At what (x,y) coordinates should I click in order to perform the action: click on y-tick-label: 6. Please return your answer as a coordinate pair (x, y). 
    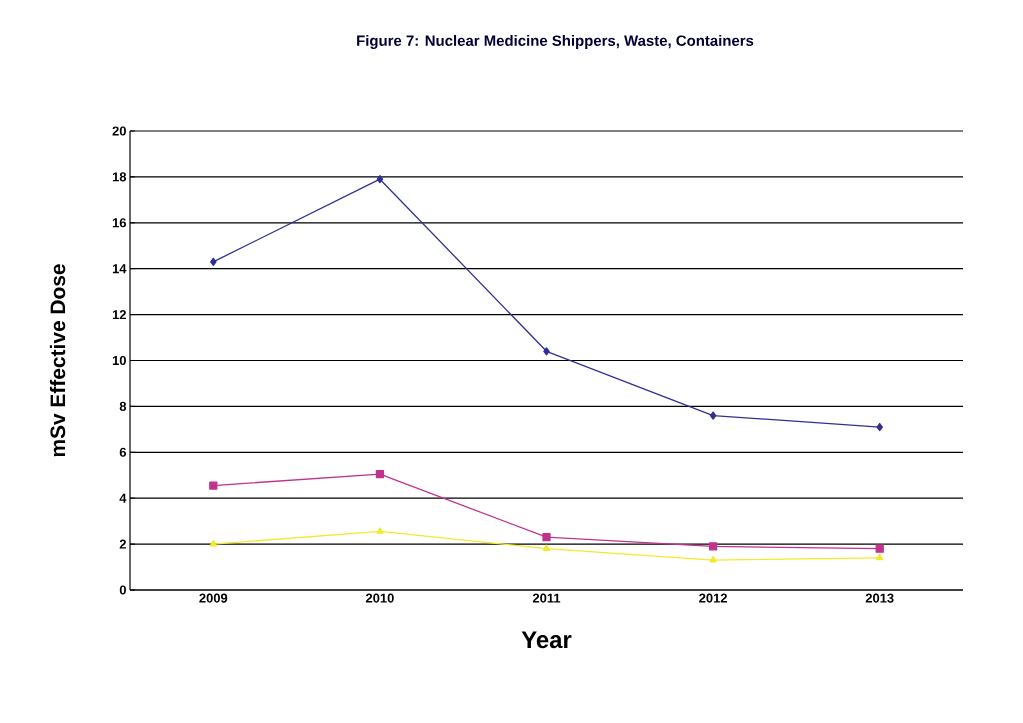
    Looking at the image, I should click on (123, 452).